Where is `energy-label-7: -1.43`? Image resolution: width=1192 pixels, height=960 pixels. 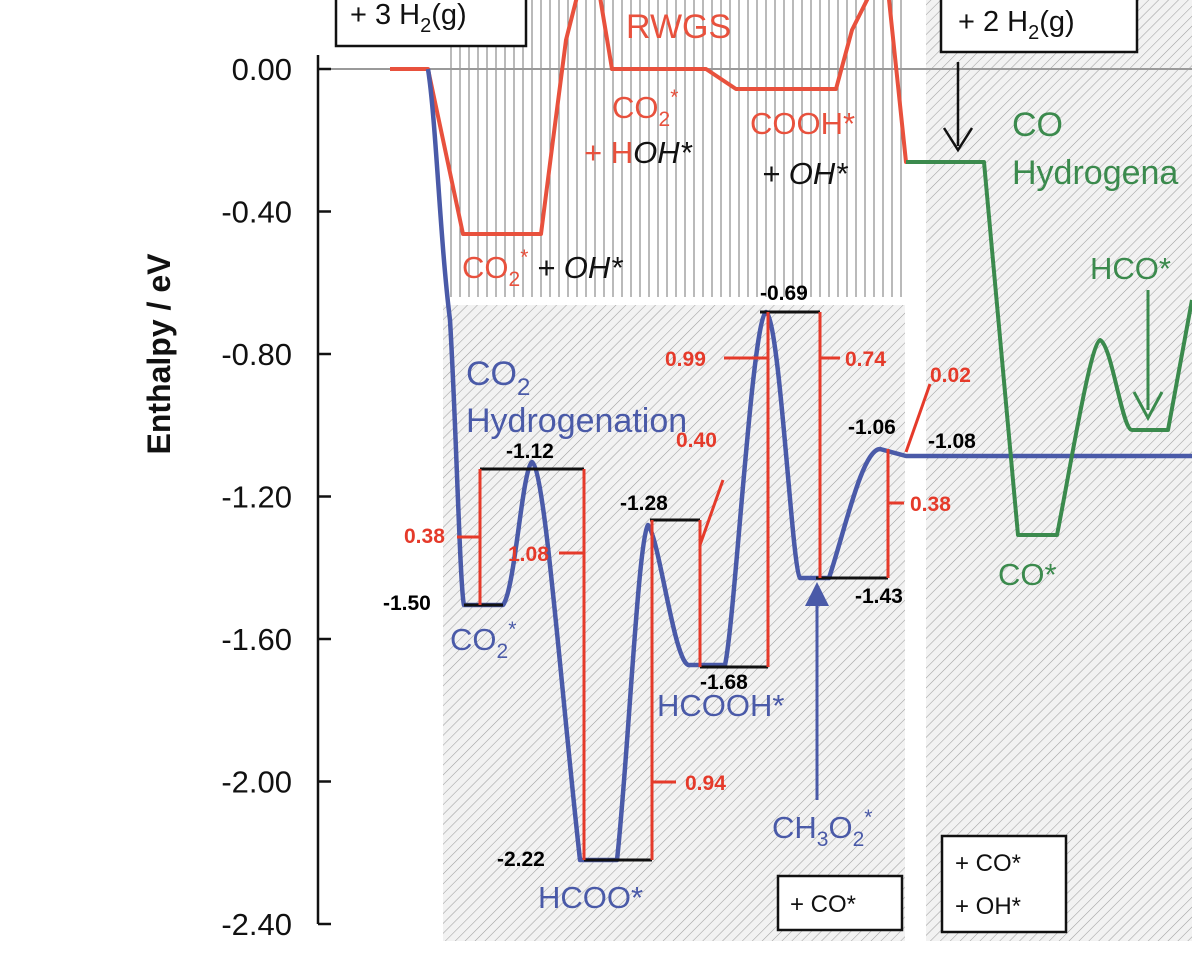
energy-label-7: -1.43 is located at coordinates (879, 596).